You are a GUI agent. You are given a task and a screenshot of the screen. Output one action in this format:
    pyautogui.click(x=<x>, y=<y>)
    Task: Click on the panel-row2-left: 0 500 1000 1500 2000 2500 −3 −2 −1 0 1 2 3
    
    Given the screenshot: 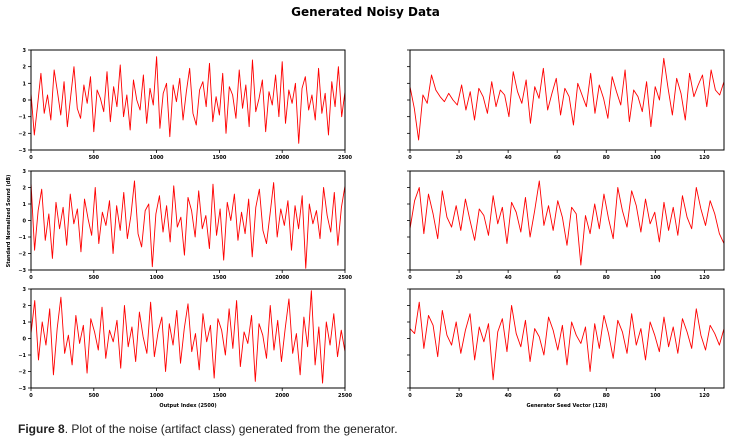 What is the action you would take?
    pyautogui.click(x=185, y=225)
    